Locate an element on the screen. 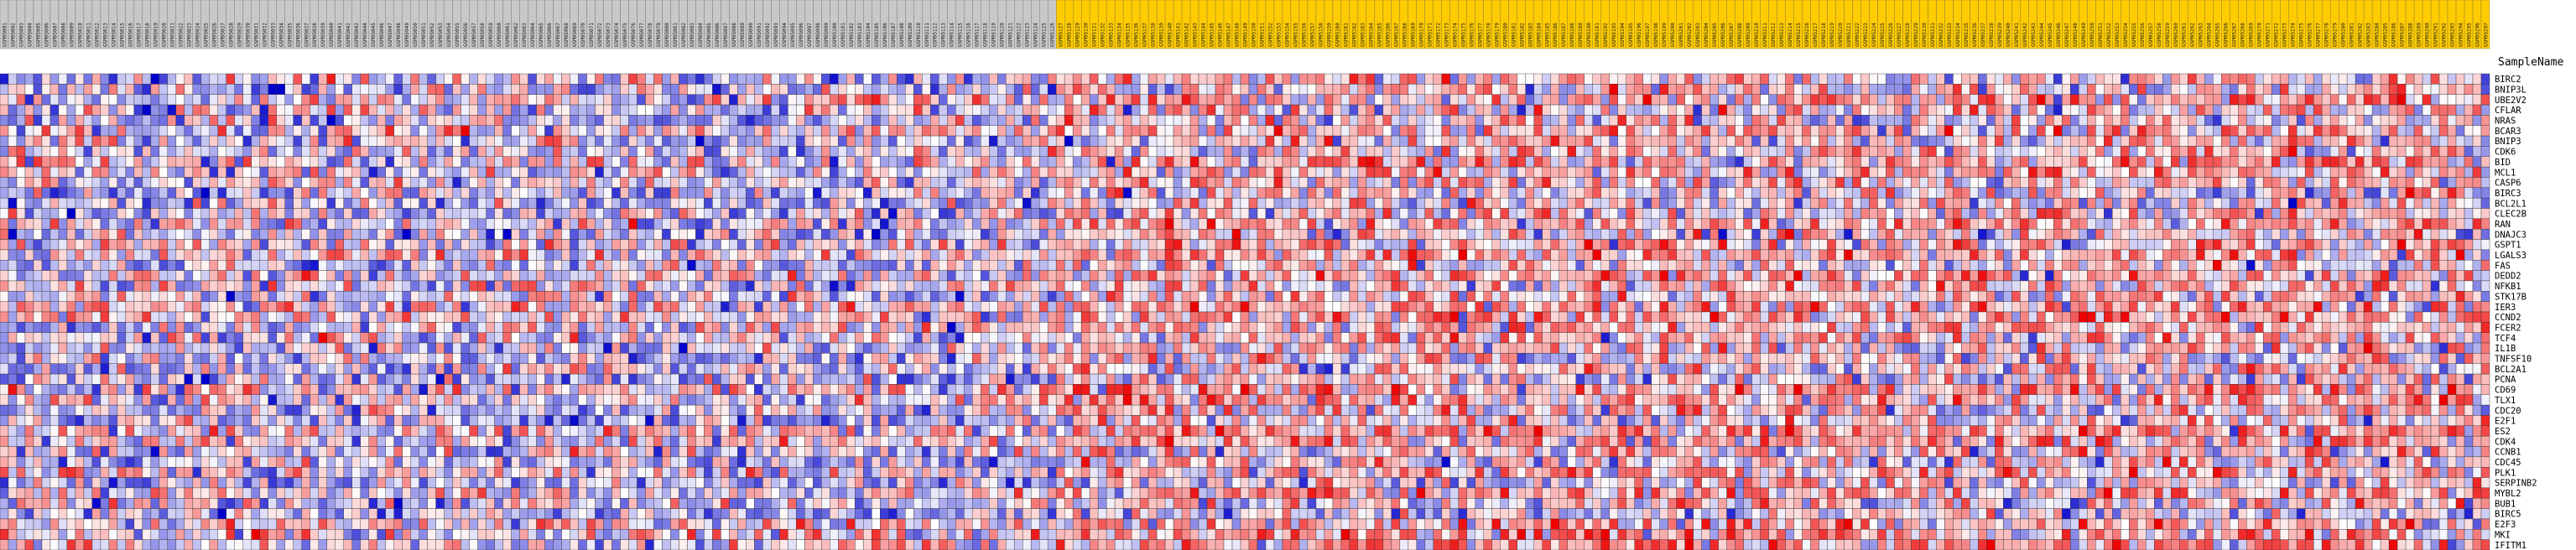  column-label: GSM95130 is located at coordinates (1087, 35).